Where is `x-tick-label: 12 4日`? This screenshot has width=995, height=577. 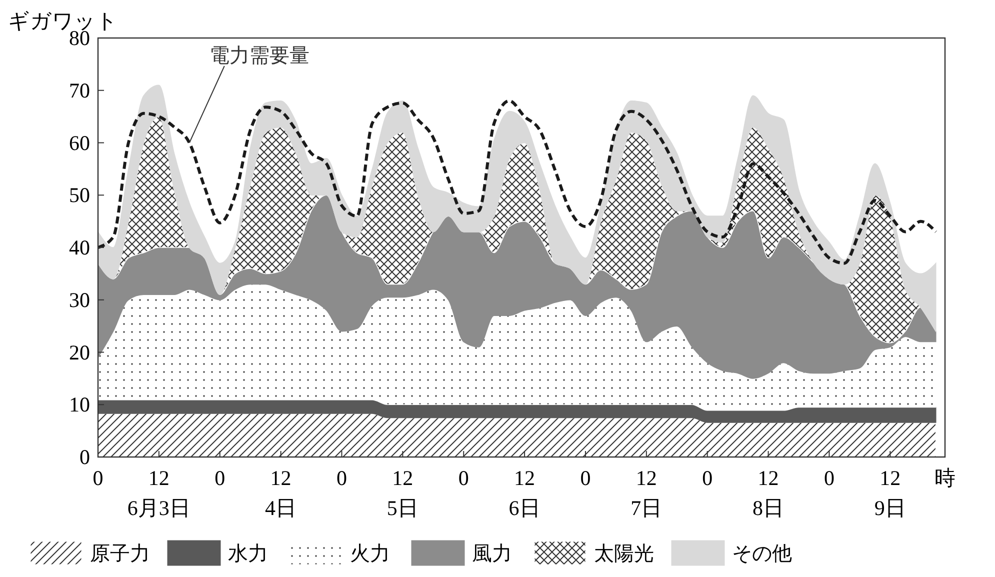
x-tick-label: 12 4日 is located at coordinates (281, 493).